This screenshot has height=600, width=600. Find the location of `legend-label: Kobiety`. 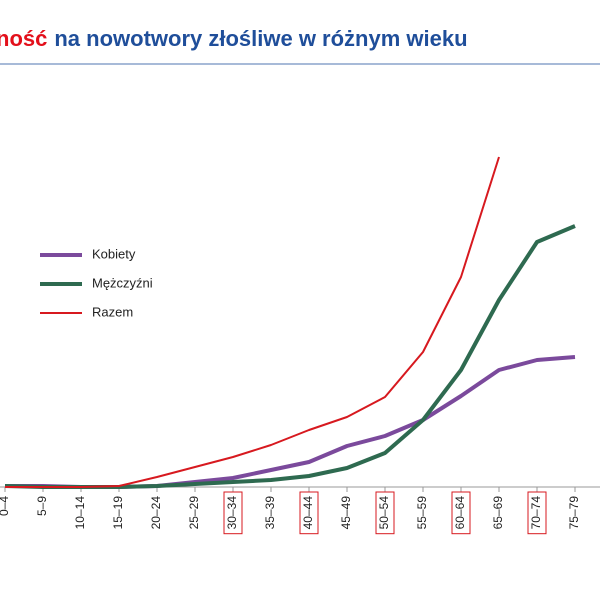

legend-label: Kobiety is located at coordinates (114, 253).